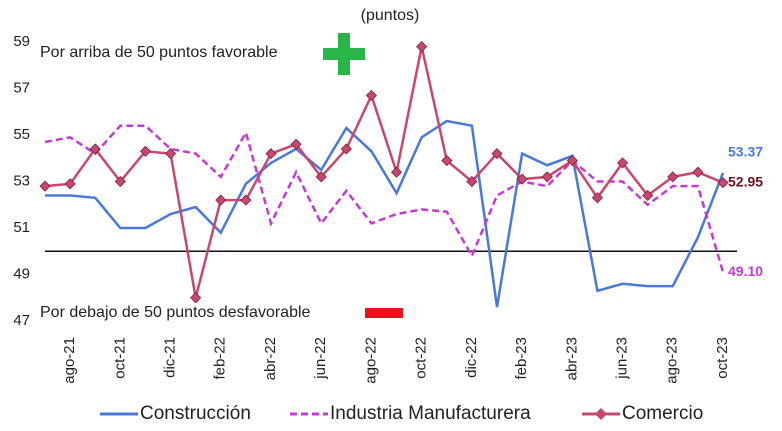 This screenshot has height=431, width=782. I want to click on legend-label: Industria Manufacturera, so click(430, 413).